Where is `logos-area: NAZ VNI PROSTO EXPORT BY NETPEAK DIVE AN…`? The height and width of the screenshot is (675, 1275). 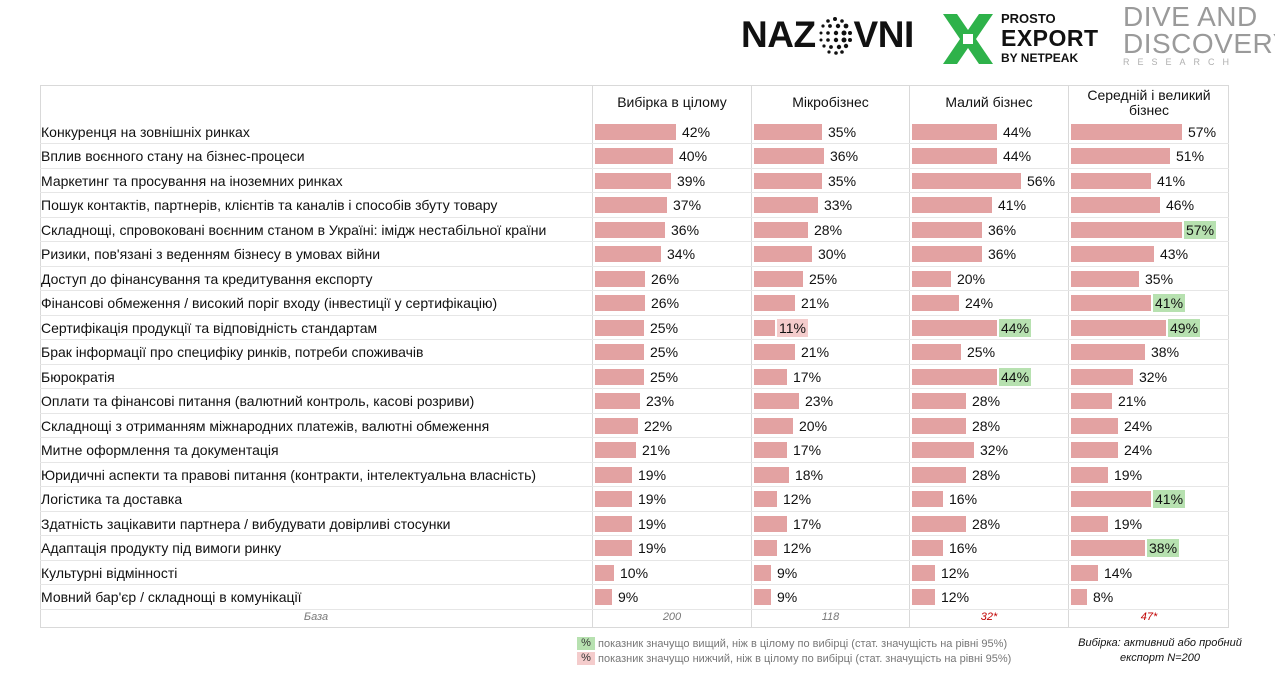
logos-area: NAZ VNI PROSTO EXPORT BY NETPEAK DIVE AN… is located at coordinates (1005, 42).